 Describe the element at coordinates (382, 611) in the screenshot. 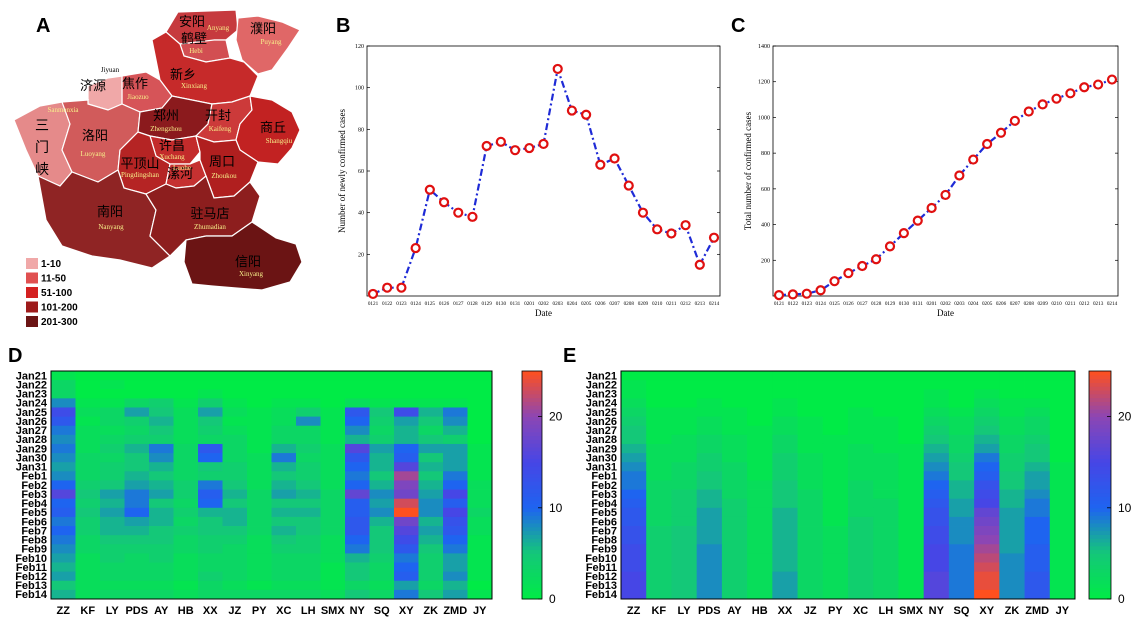

I see `column-label: SQ` at that location.